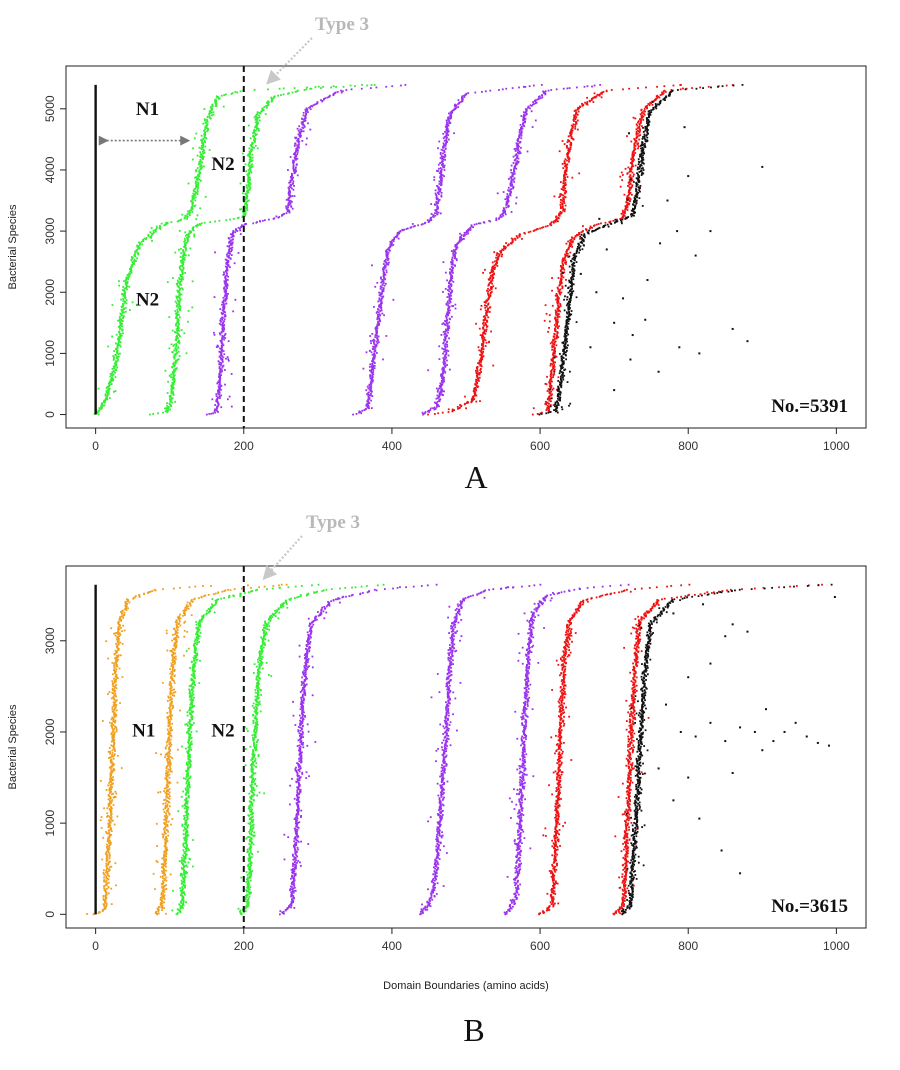 This screenshot has width=900, height=1070. I want to click on panel-a-series-7-outlier, so click(573, 255).